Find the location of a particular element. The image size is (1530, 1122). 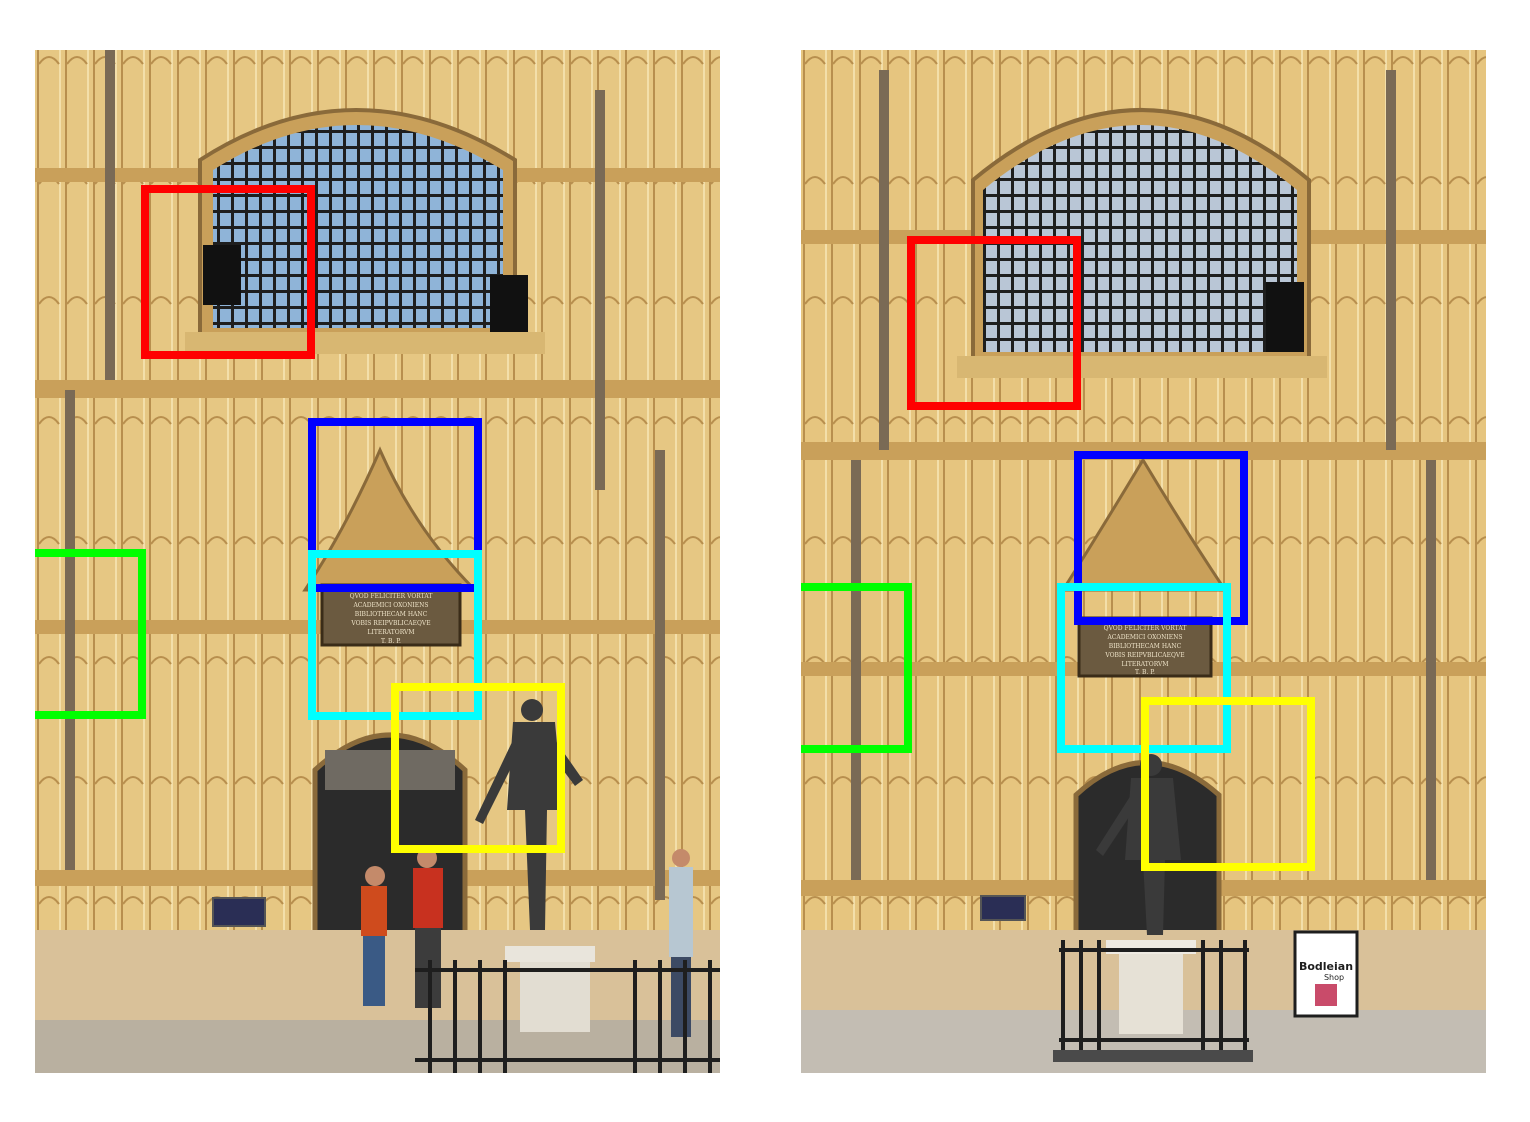

canopy is located at coordinates (1144, 524).